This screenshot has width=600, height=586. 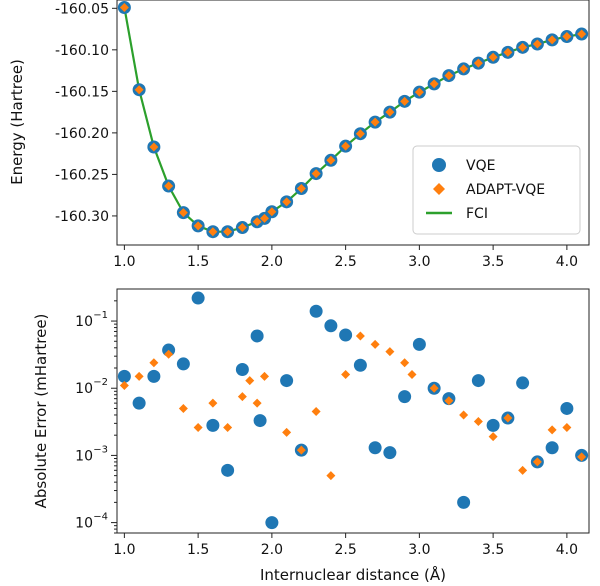 What do you see at coordinates (100, 449) in the screenshot?
I see `error-y-tick-exponent: −3` at bounding box center [100, 449].